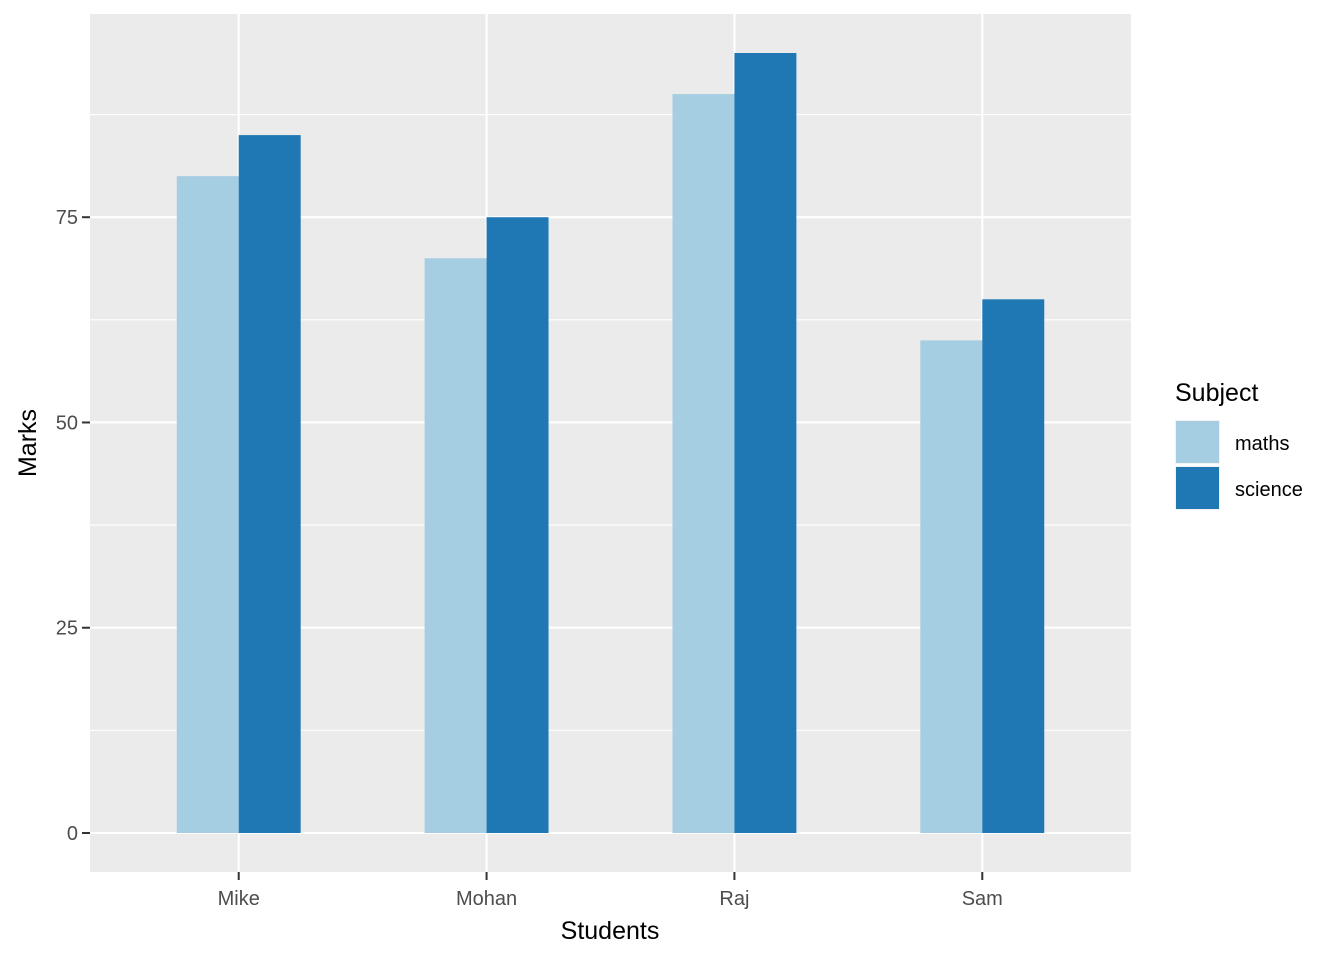  What do you see at coordinates (486, 899) in the screenshot?
I see `x-tick-label: Mohan` at bounding box center [486, 899].